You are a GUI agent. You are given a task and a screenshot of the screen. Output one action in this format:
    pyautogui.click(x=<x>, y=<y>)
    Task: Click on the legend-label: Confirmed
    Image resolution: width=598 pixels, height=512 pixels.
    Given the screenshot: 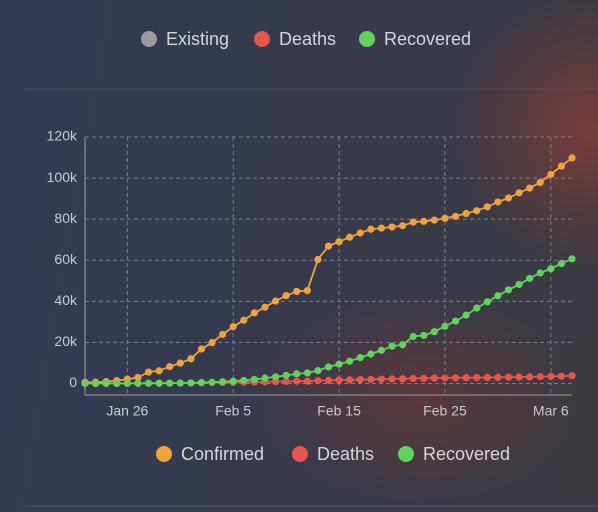 What is the action you would take?
    pyautogui.click(x=222, y=454)
    